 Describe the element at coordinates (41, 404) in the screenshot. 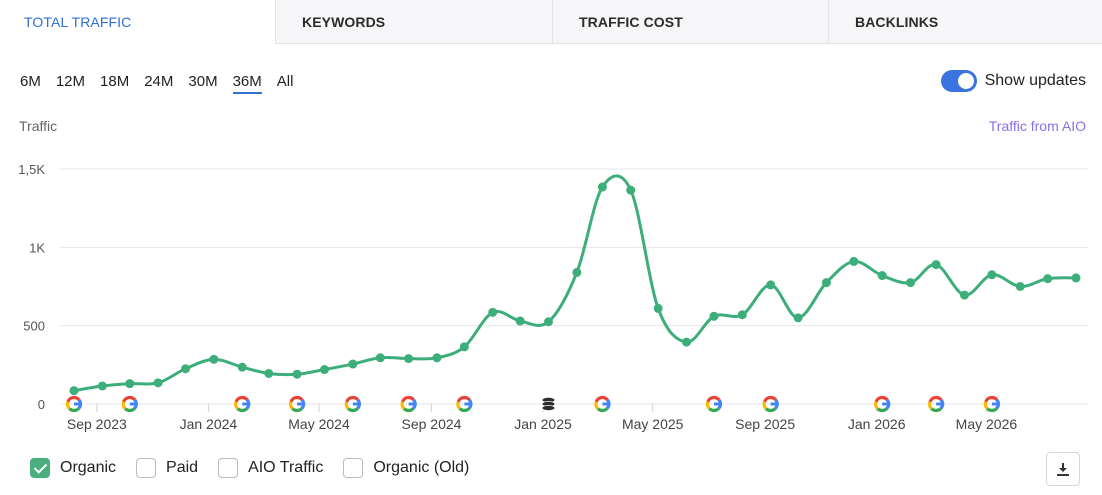

I see `y-tick-label: 0` at that location.